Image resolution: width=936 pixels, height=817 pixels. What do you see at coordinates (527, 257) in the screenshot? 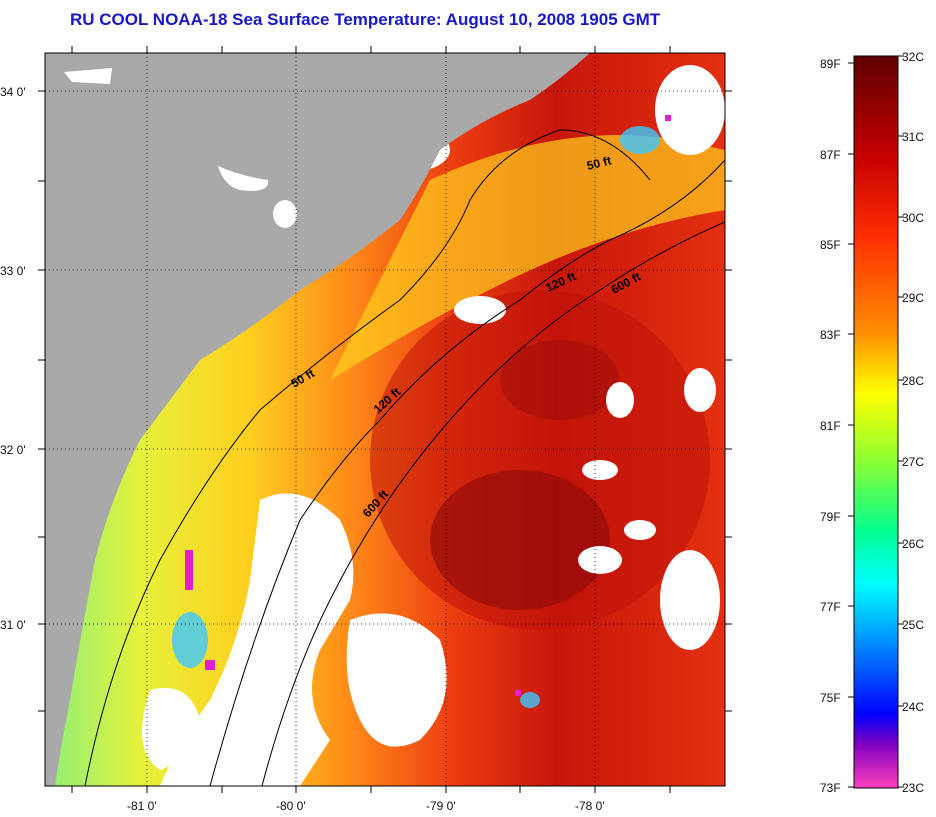
I see `nearshore-warm-band` at bounding box center [527, 257].